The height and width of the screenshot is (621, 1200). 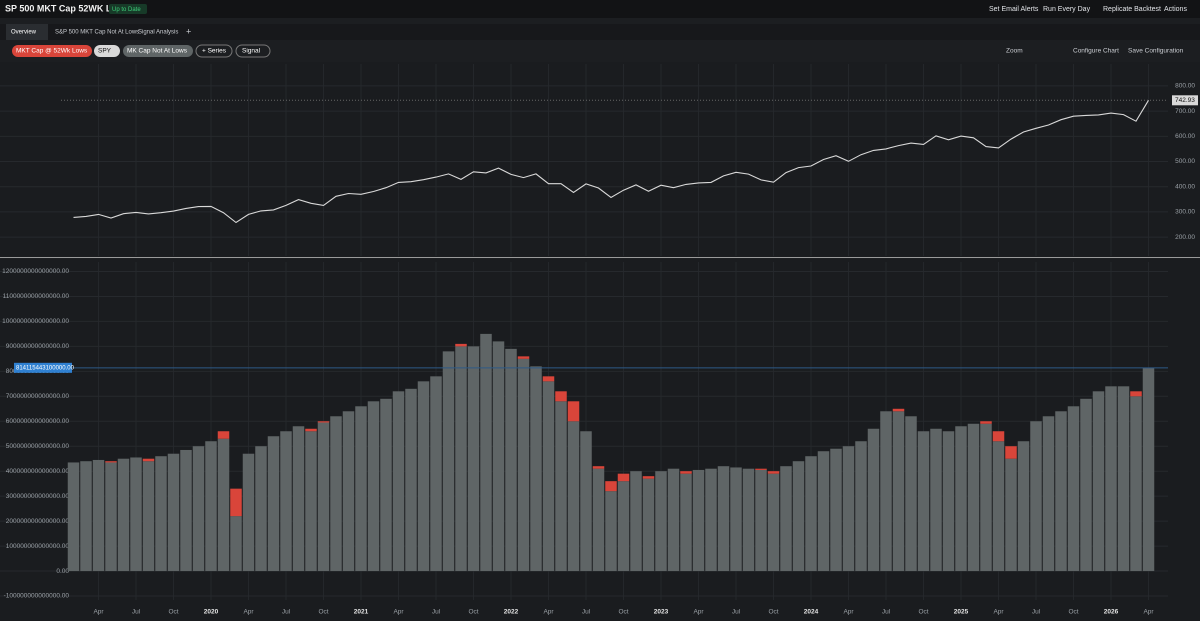 What do you see at coordinates (848, 612) in the screenshot?
I see `x-tick-label: Apr` at bounding box center [848, 612].